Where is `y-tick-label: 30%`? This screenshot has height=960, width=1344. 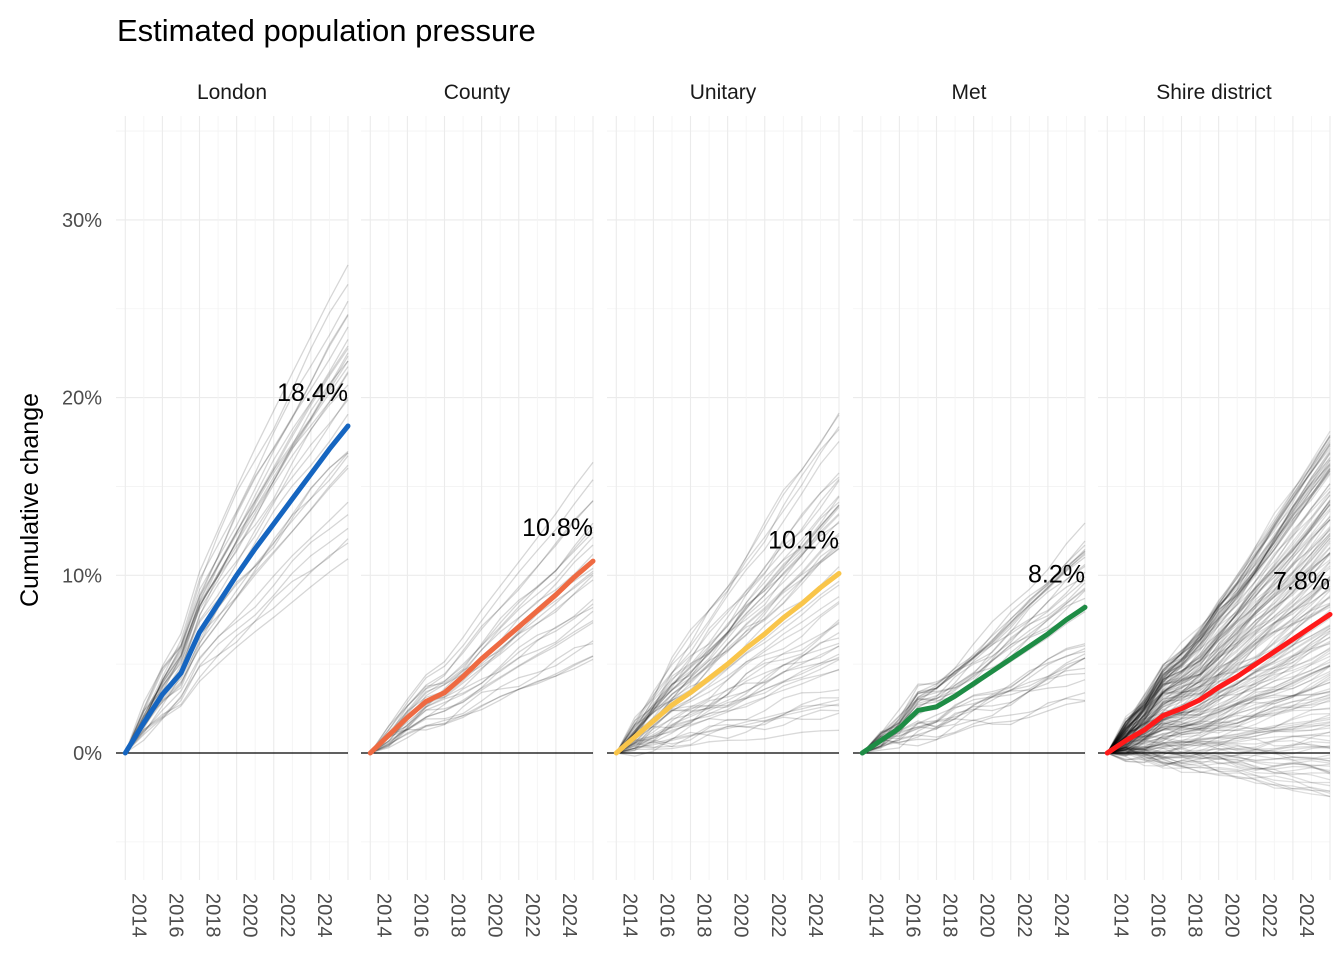 y-tick-label: 30% is located at coordinates (82, 221).